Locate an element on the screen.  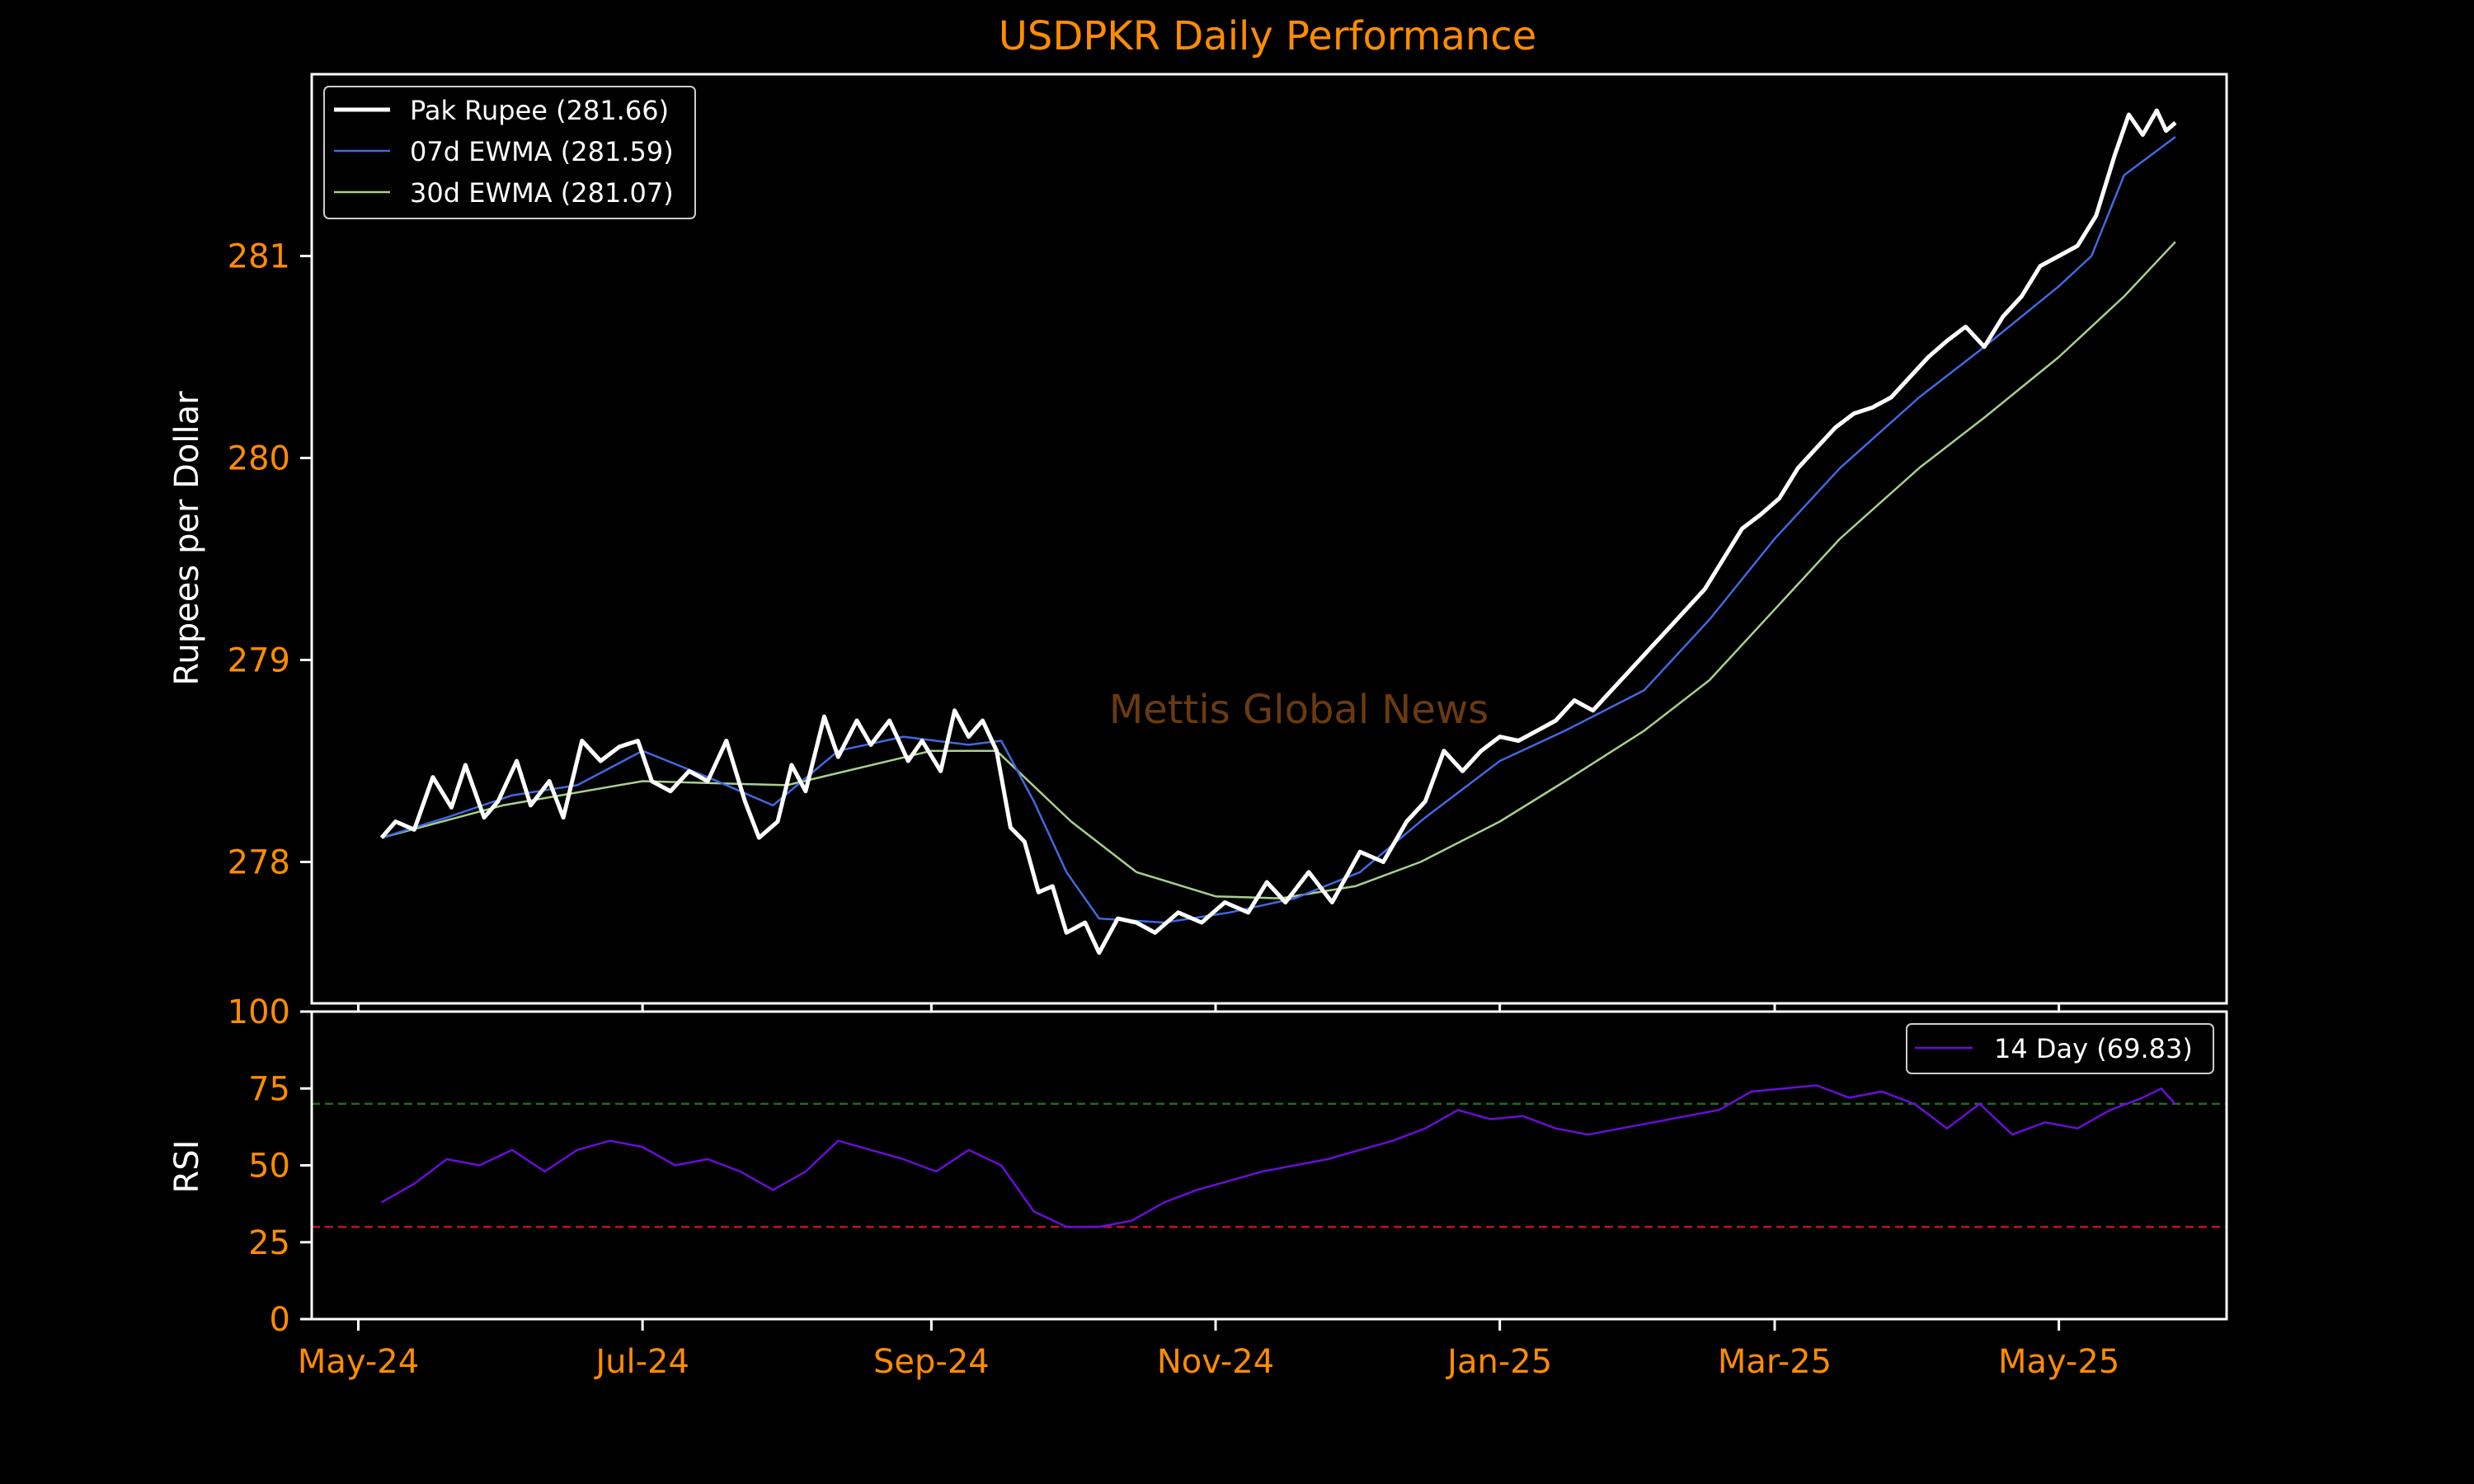
x-tick-label: May-25 is located at coordinates (2058, 1362).